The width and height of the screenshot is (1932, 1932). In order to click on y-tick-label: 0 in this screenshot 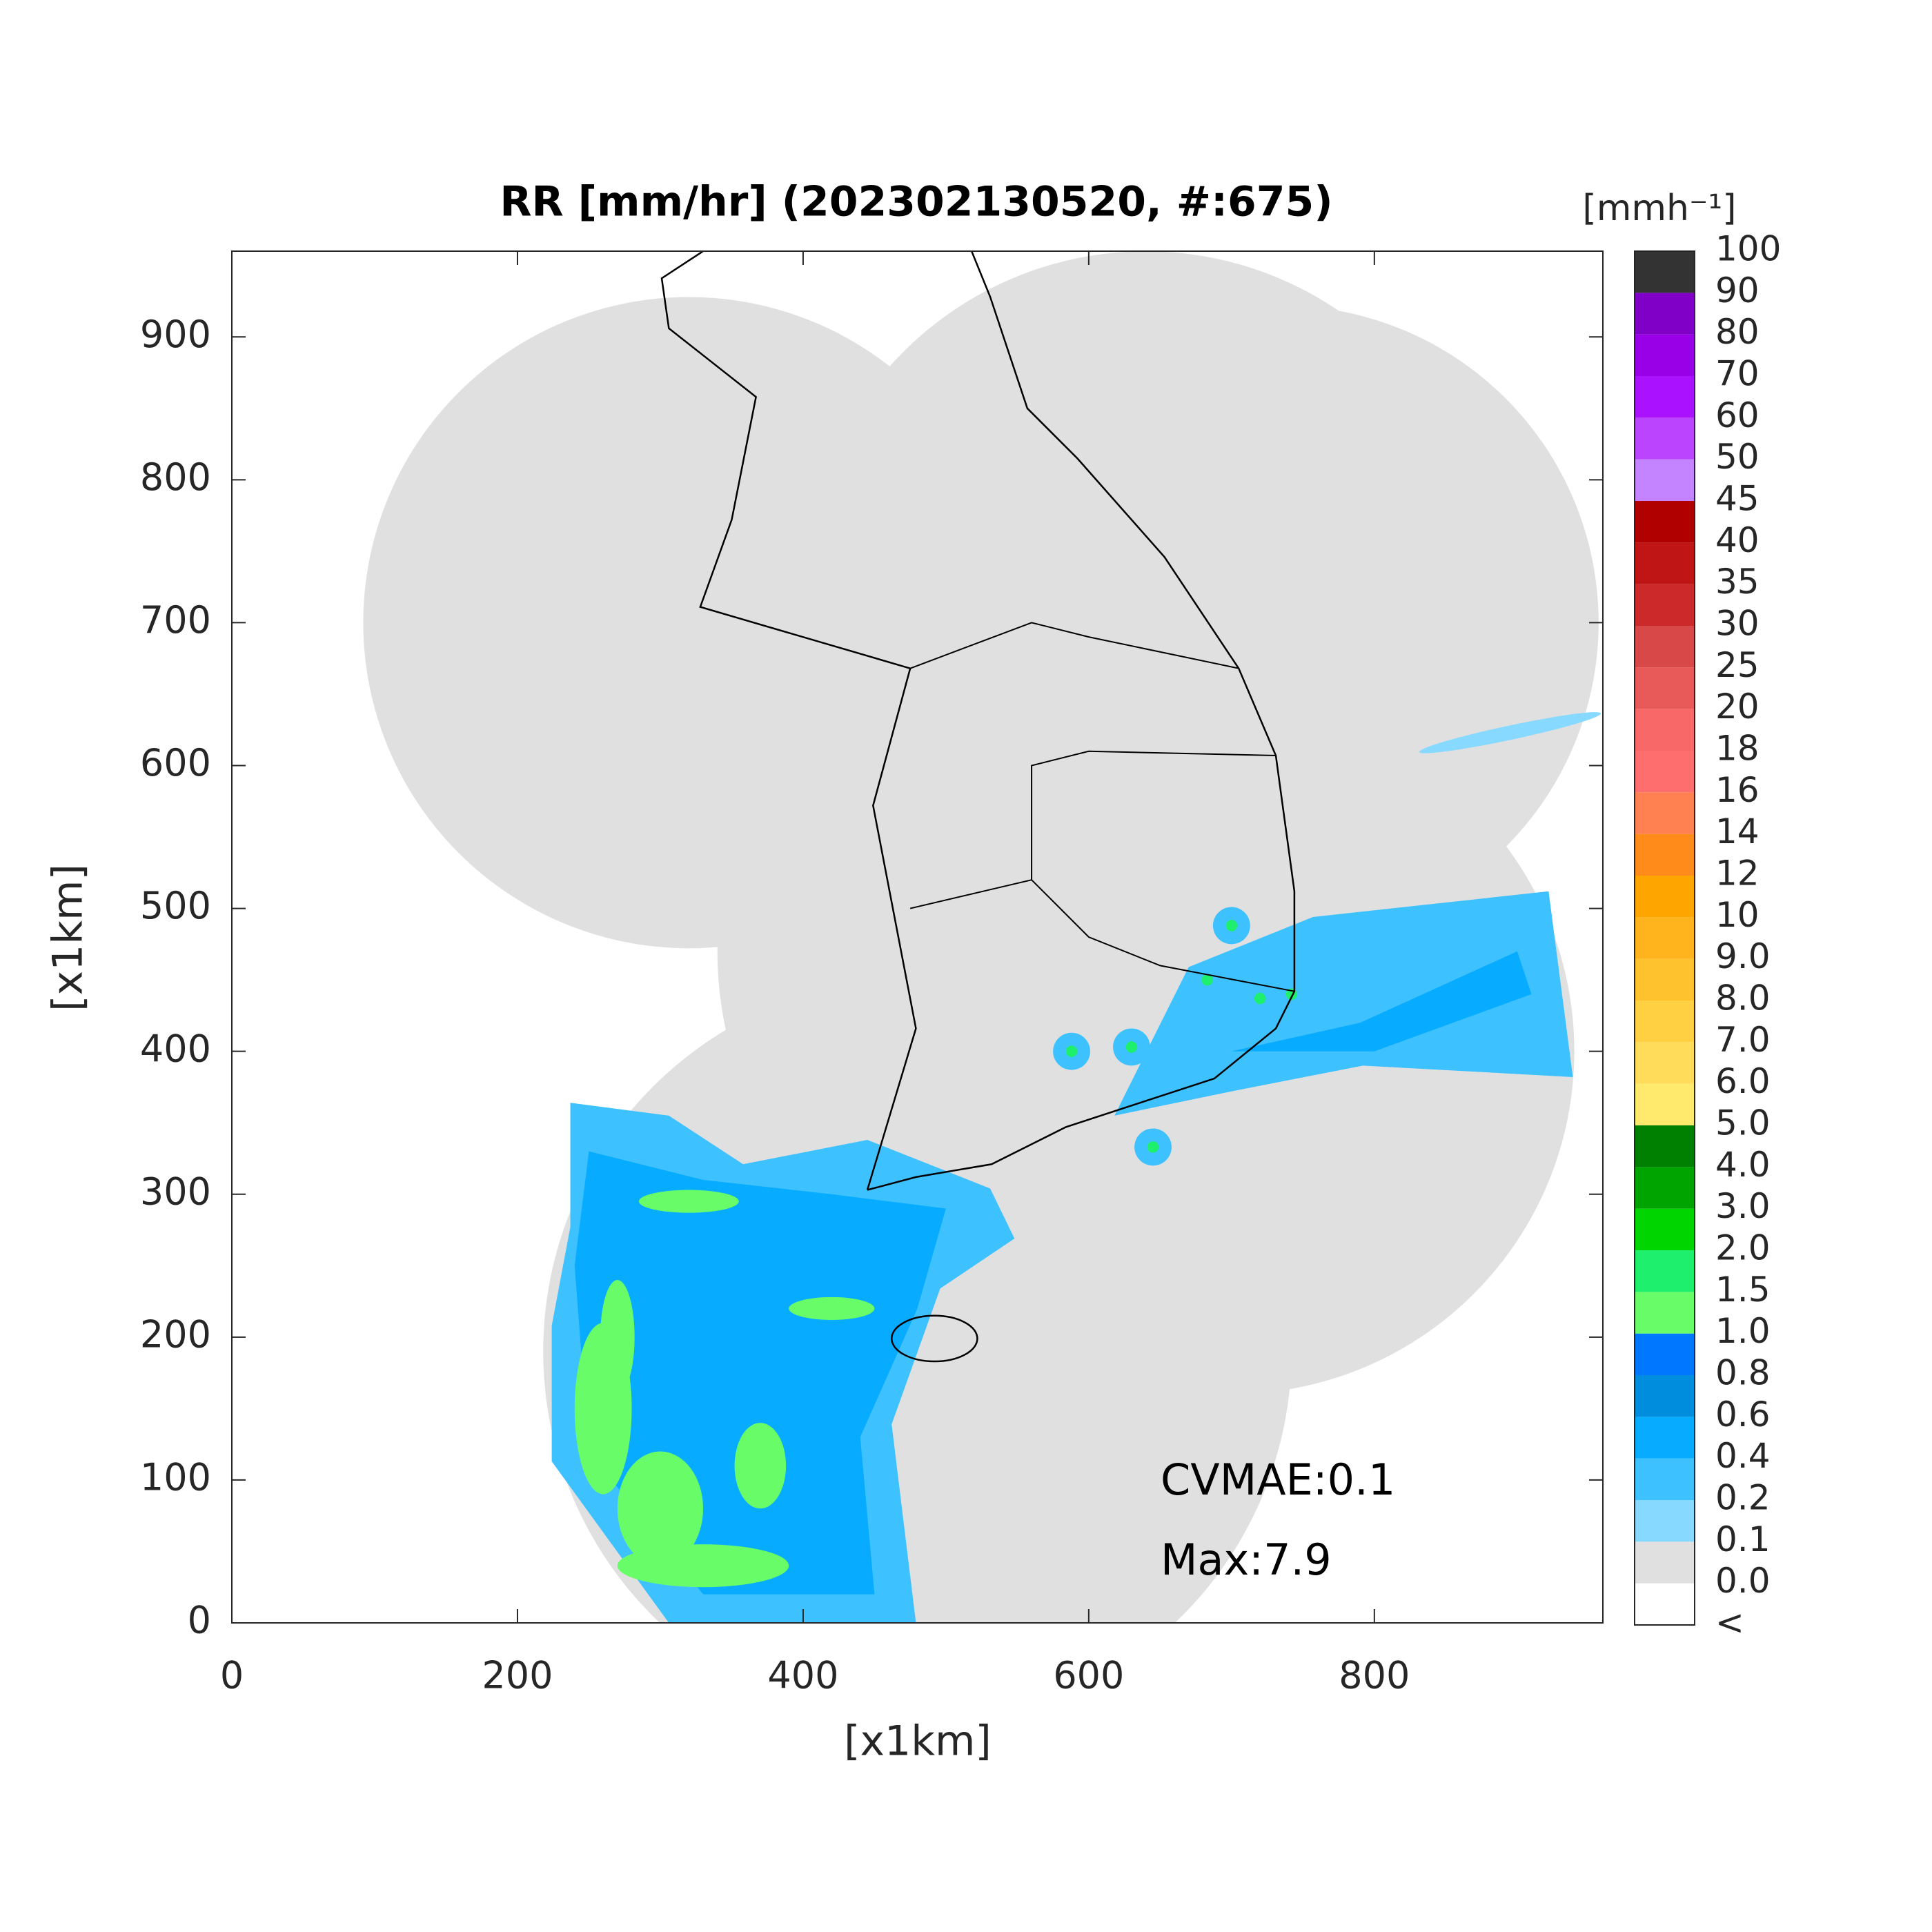, I will do `click(199, 1620)`.